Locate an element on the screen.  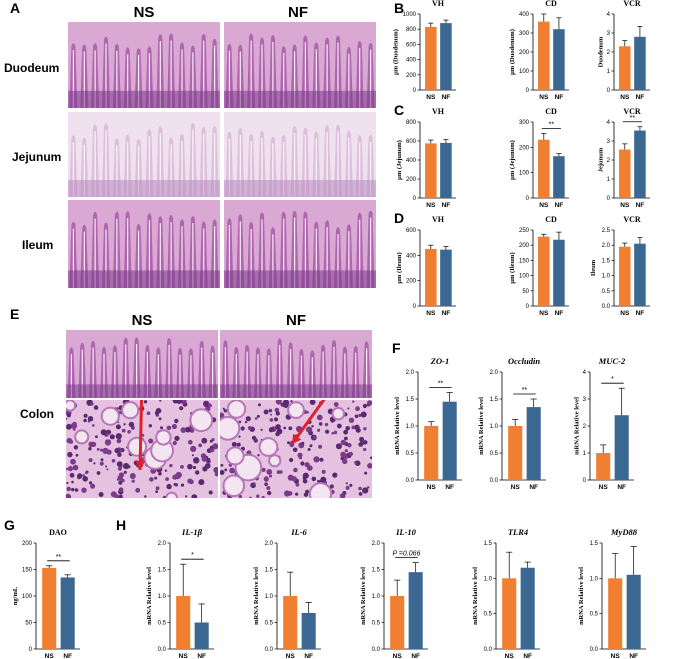
y-tick-label: 300 is located at coordinates (524, 123).